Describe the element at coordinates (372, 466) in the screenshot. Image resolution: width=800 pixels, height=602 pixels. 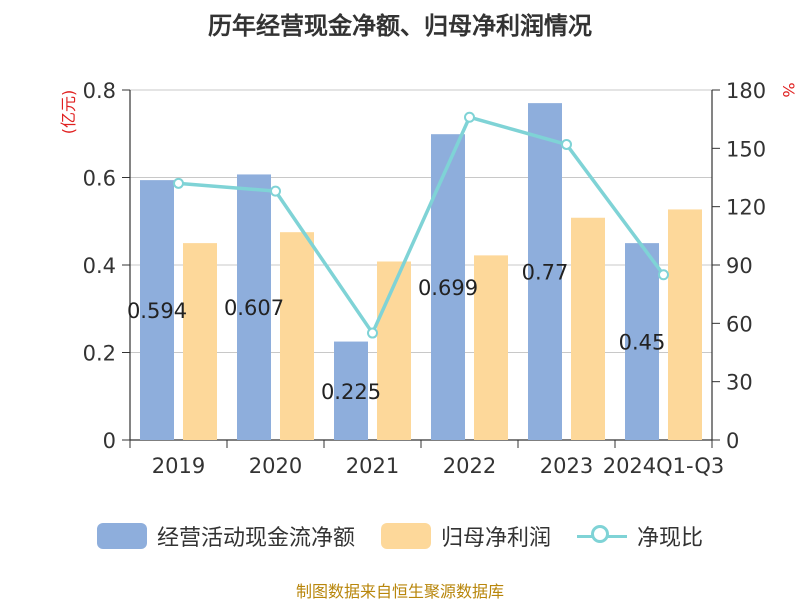
I see `x-tick-label: 2021` at that location.